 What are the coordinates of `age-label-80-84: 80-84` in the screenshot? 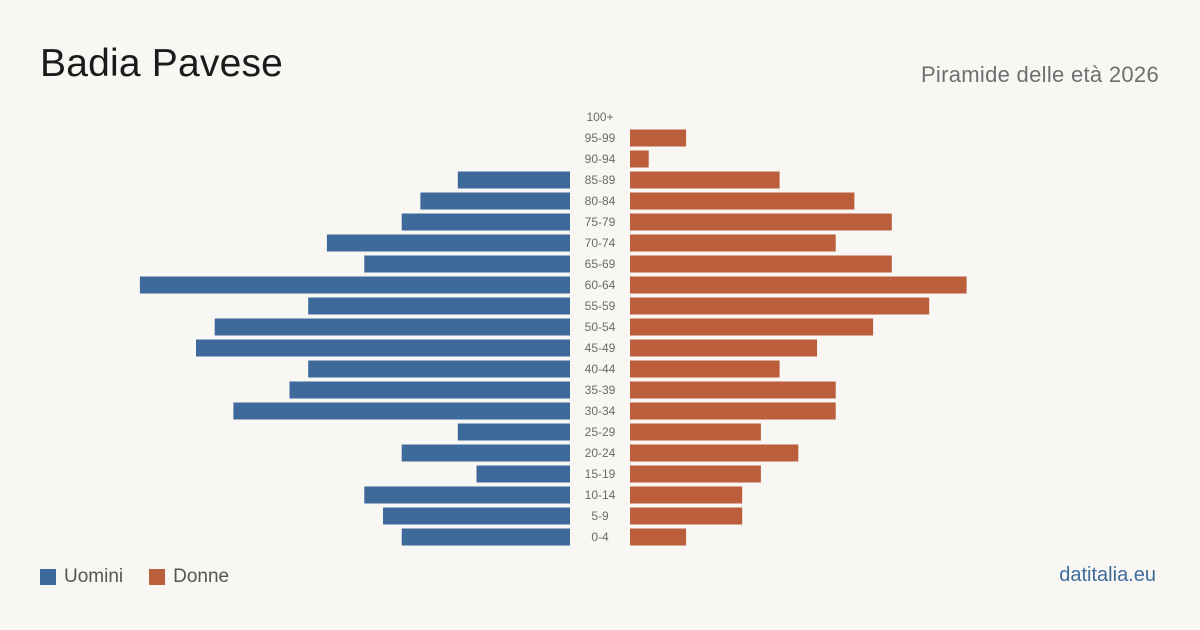 It's located at (600, 201).